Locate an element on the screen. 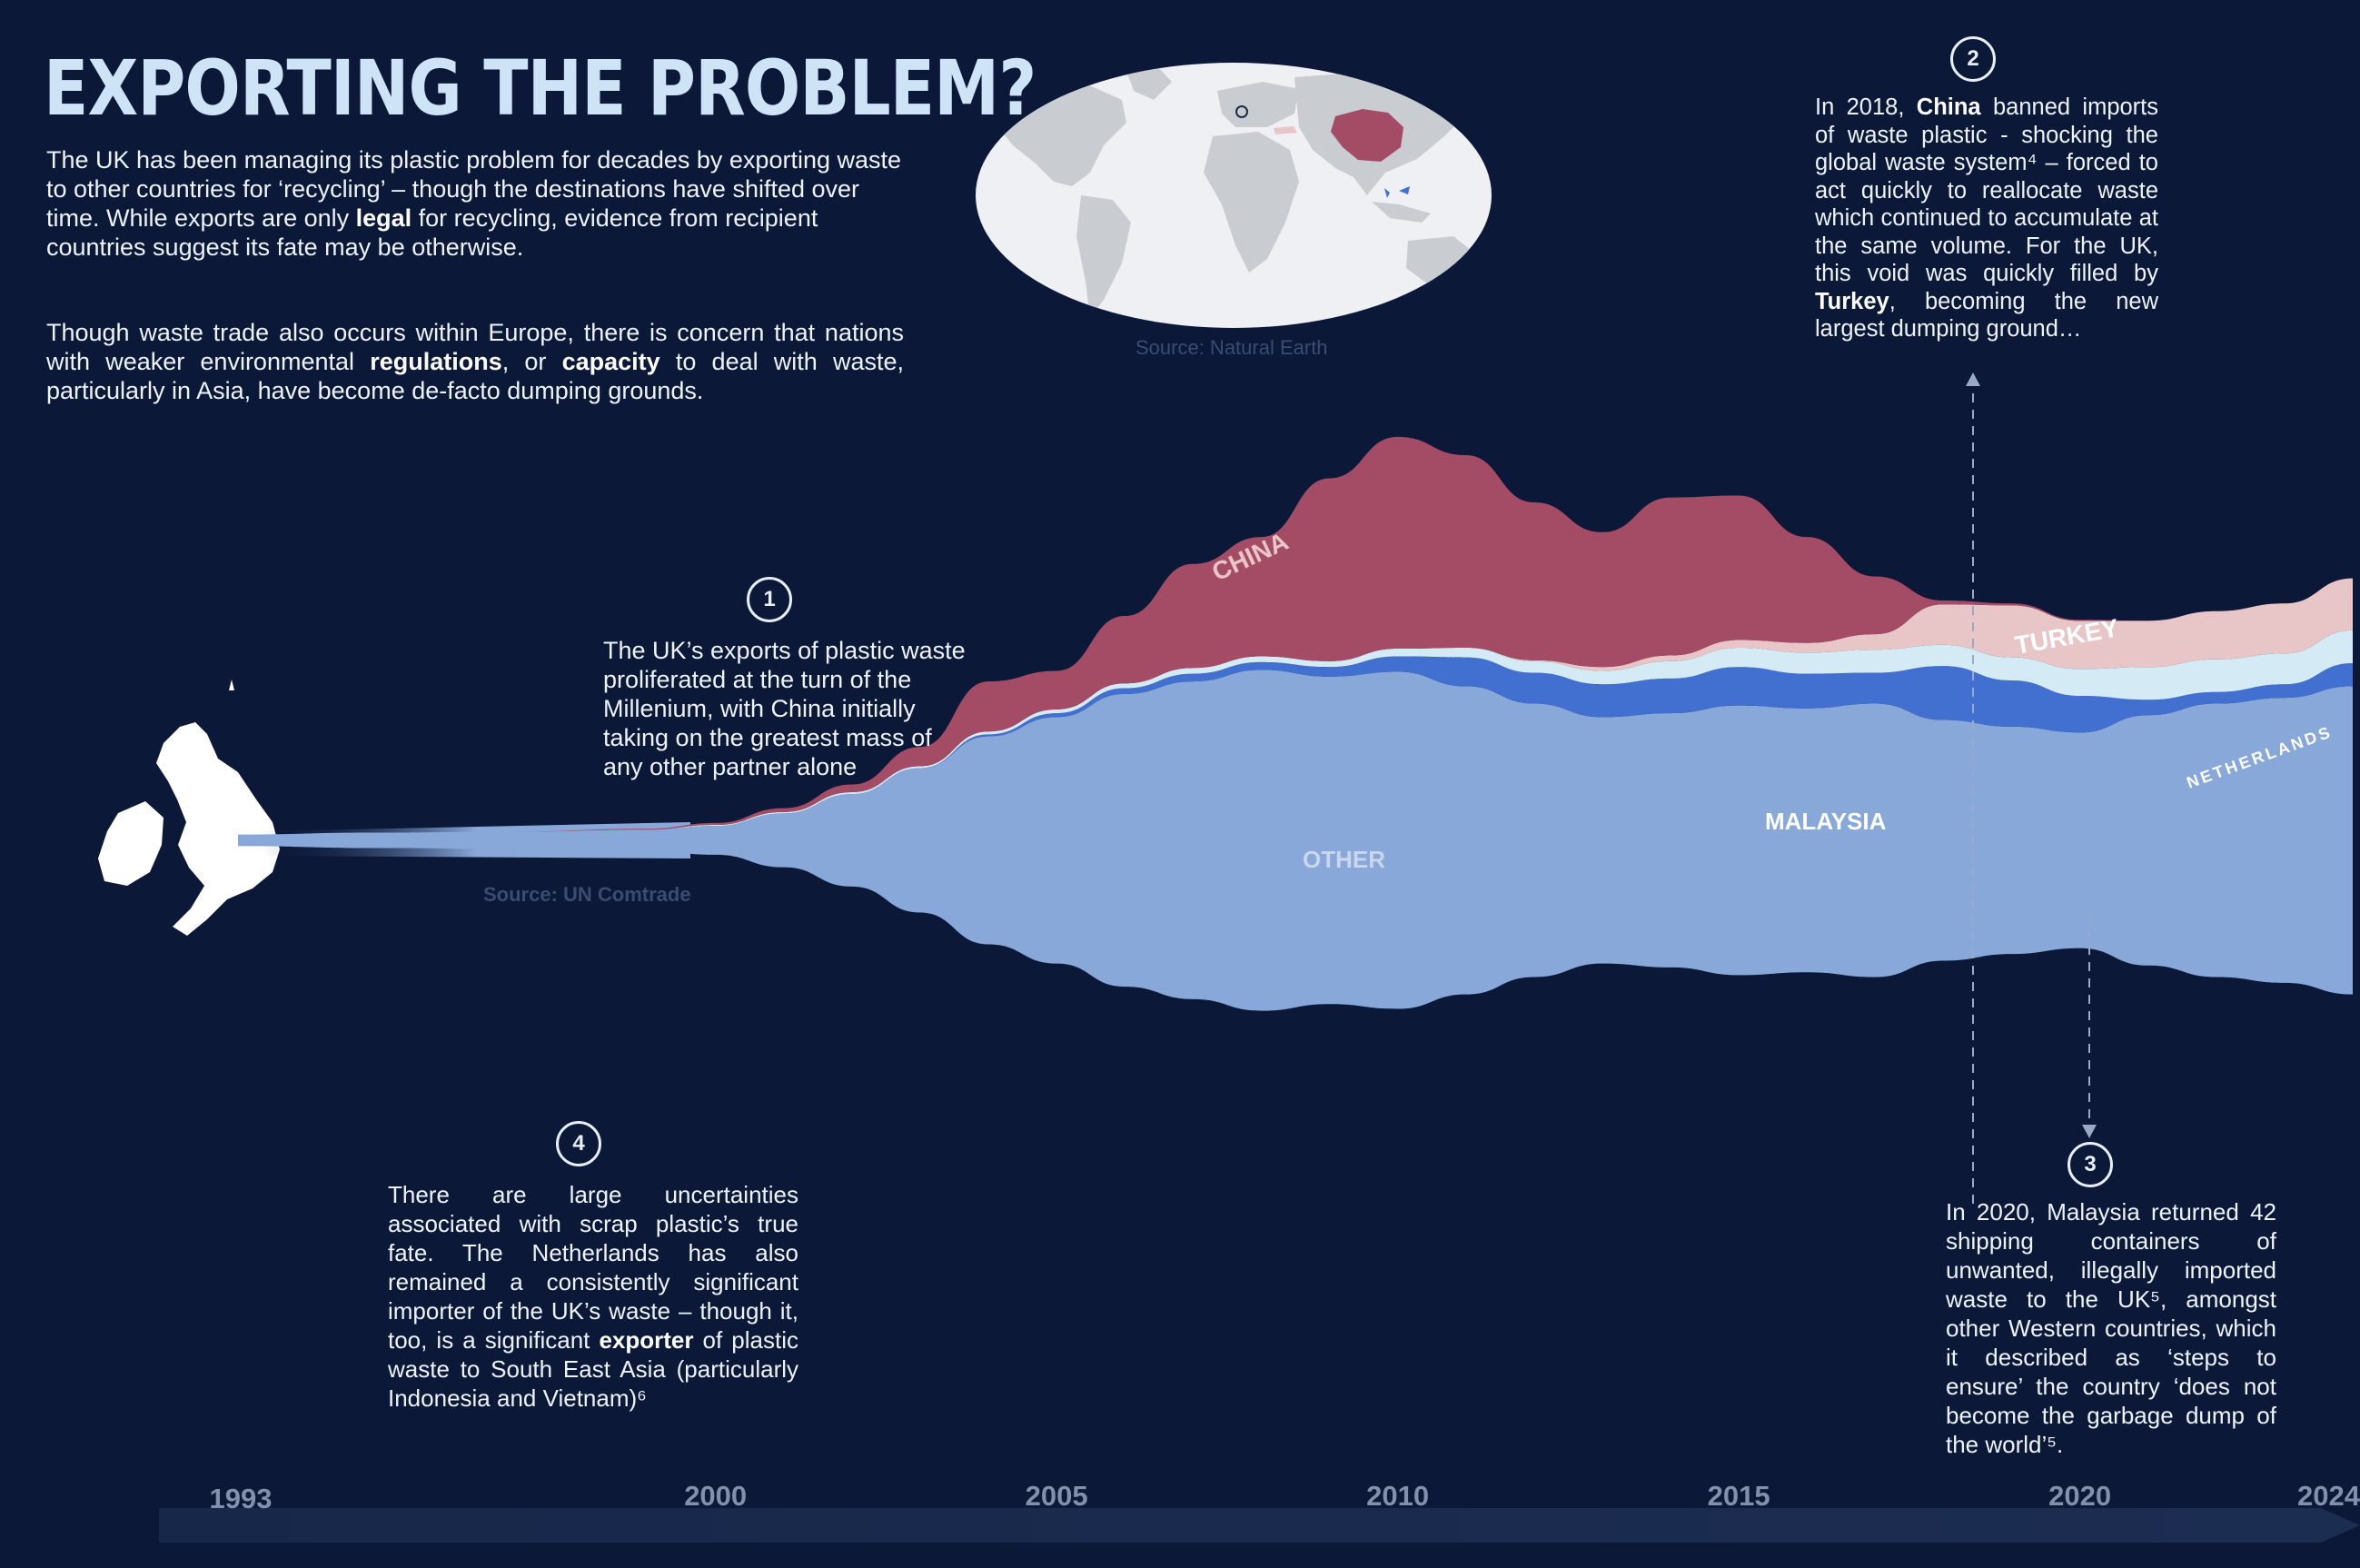 Image resolution: width=2360 pixels, height=1568 pixels. annotation-2-bold-turkey: Turkey is located at coordinates (1852, 301).